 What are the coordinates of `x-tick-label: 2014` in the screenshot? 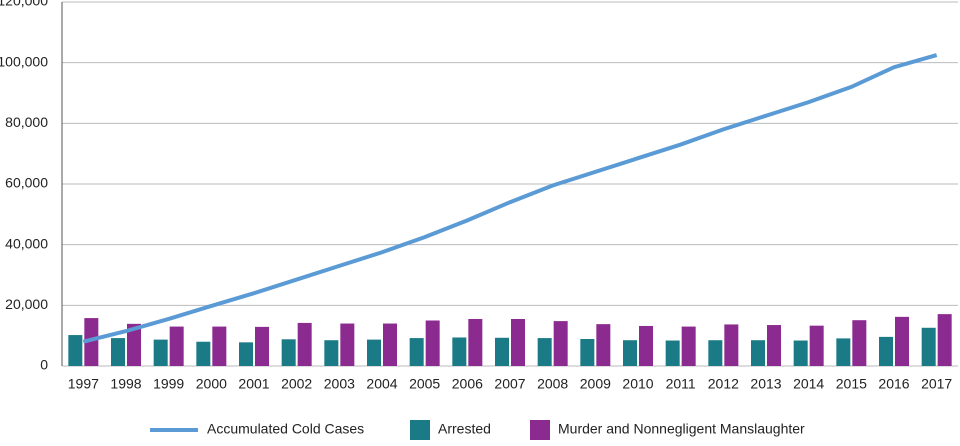 It's located at (808, 384).